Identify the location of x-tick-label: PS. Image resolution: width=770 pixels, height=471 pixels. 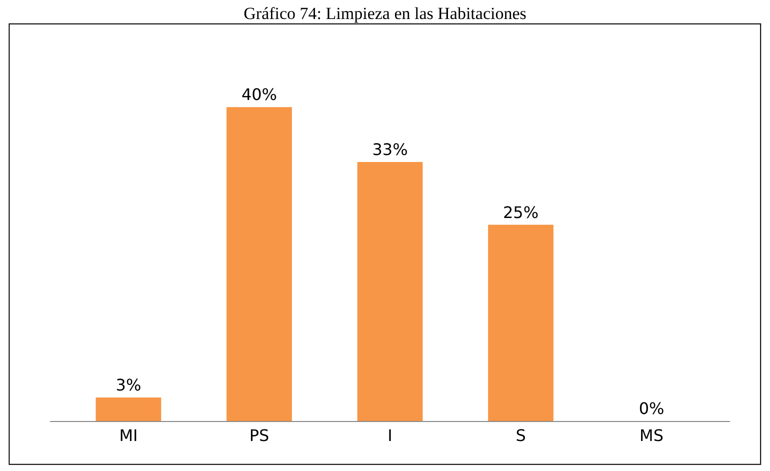
(259, 436).